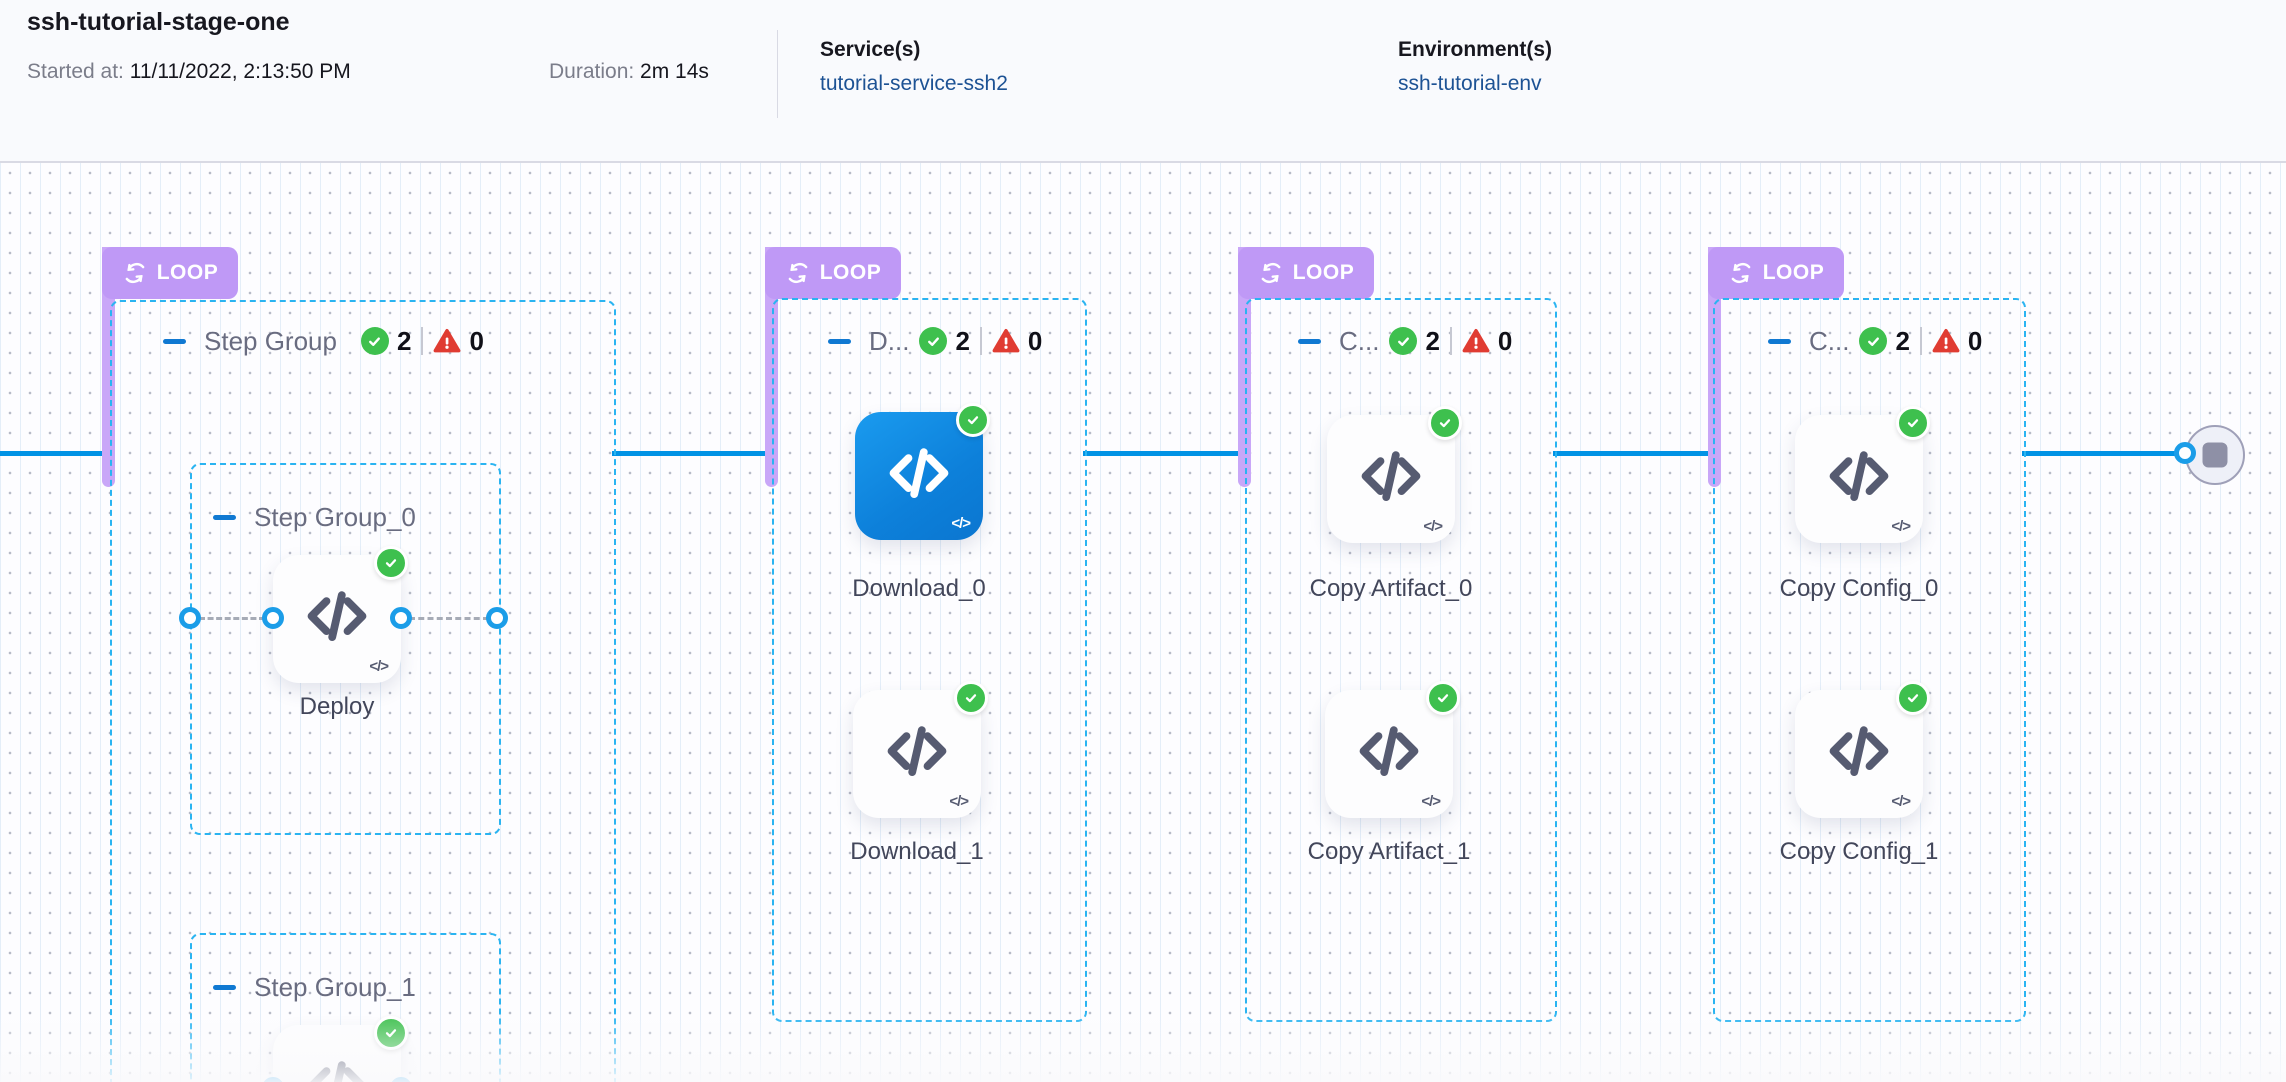 This screenshot has height=1082, width=2286. I want to click on environments-label: Environment(s), so click(1475, 49).